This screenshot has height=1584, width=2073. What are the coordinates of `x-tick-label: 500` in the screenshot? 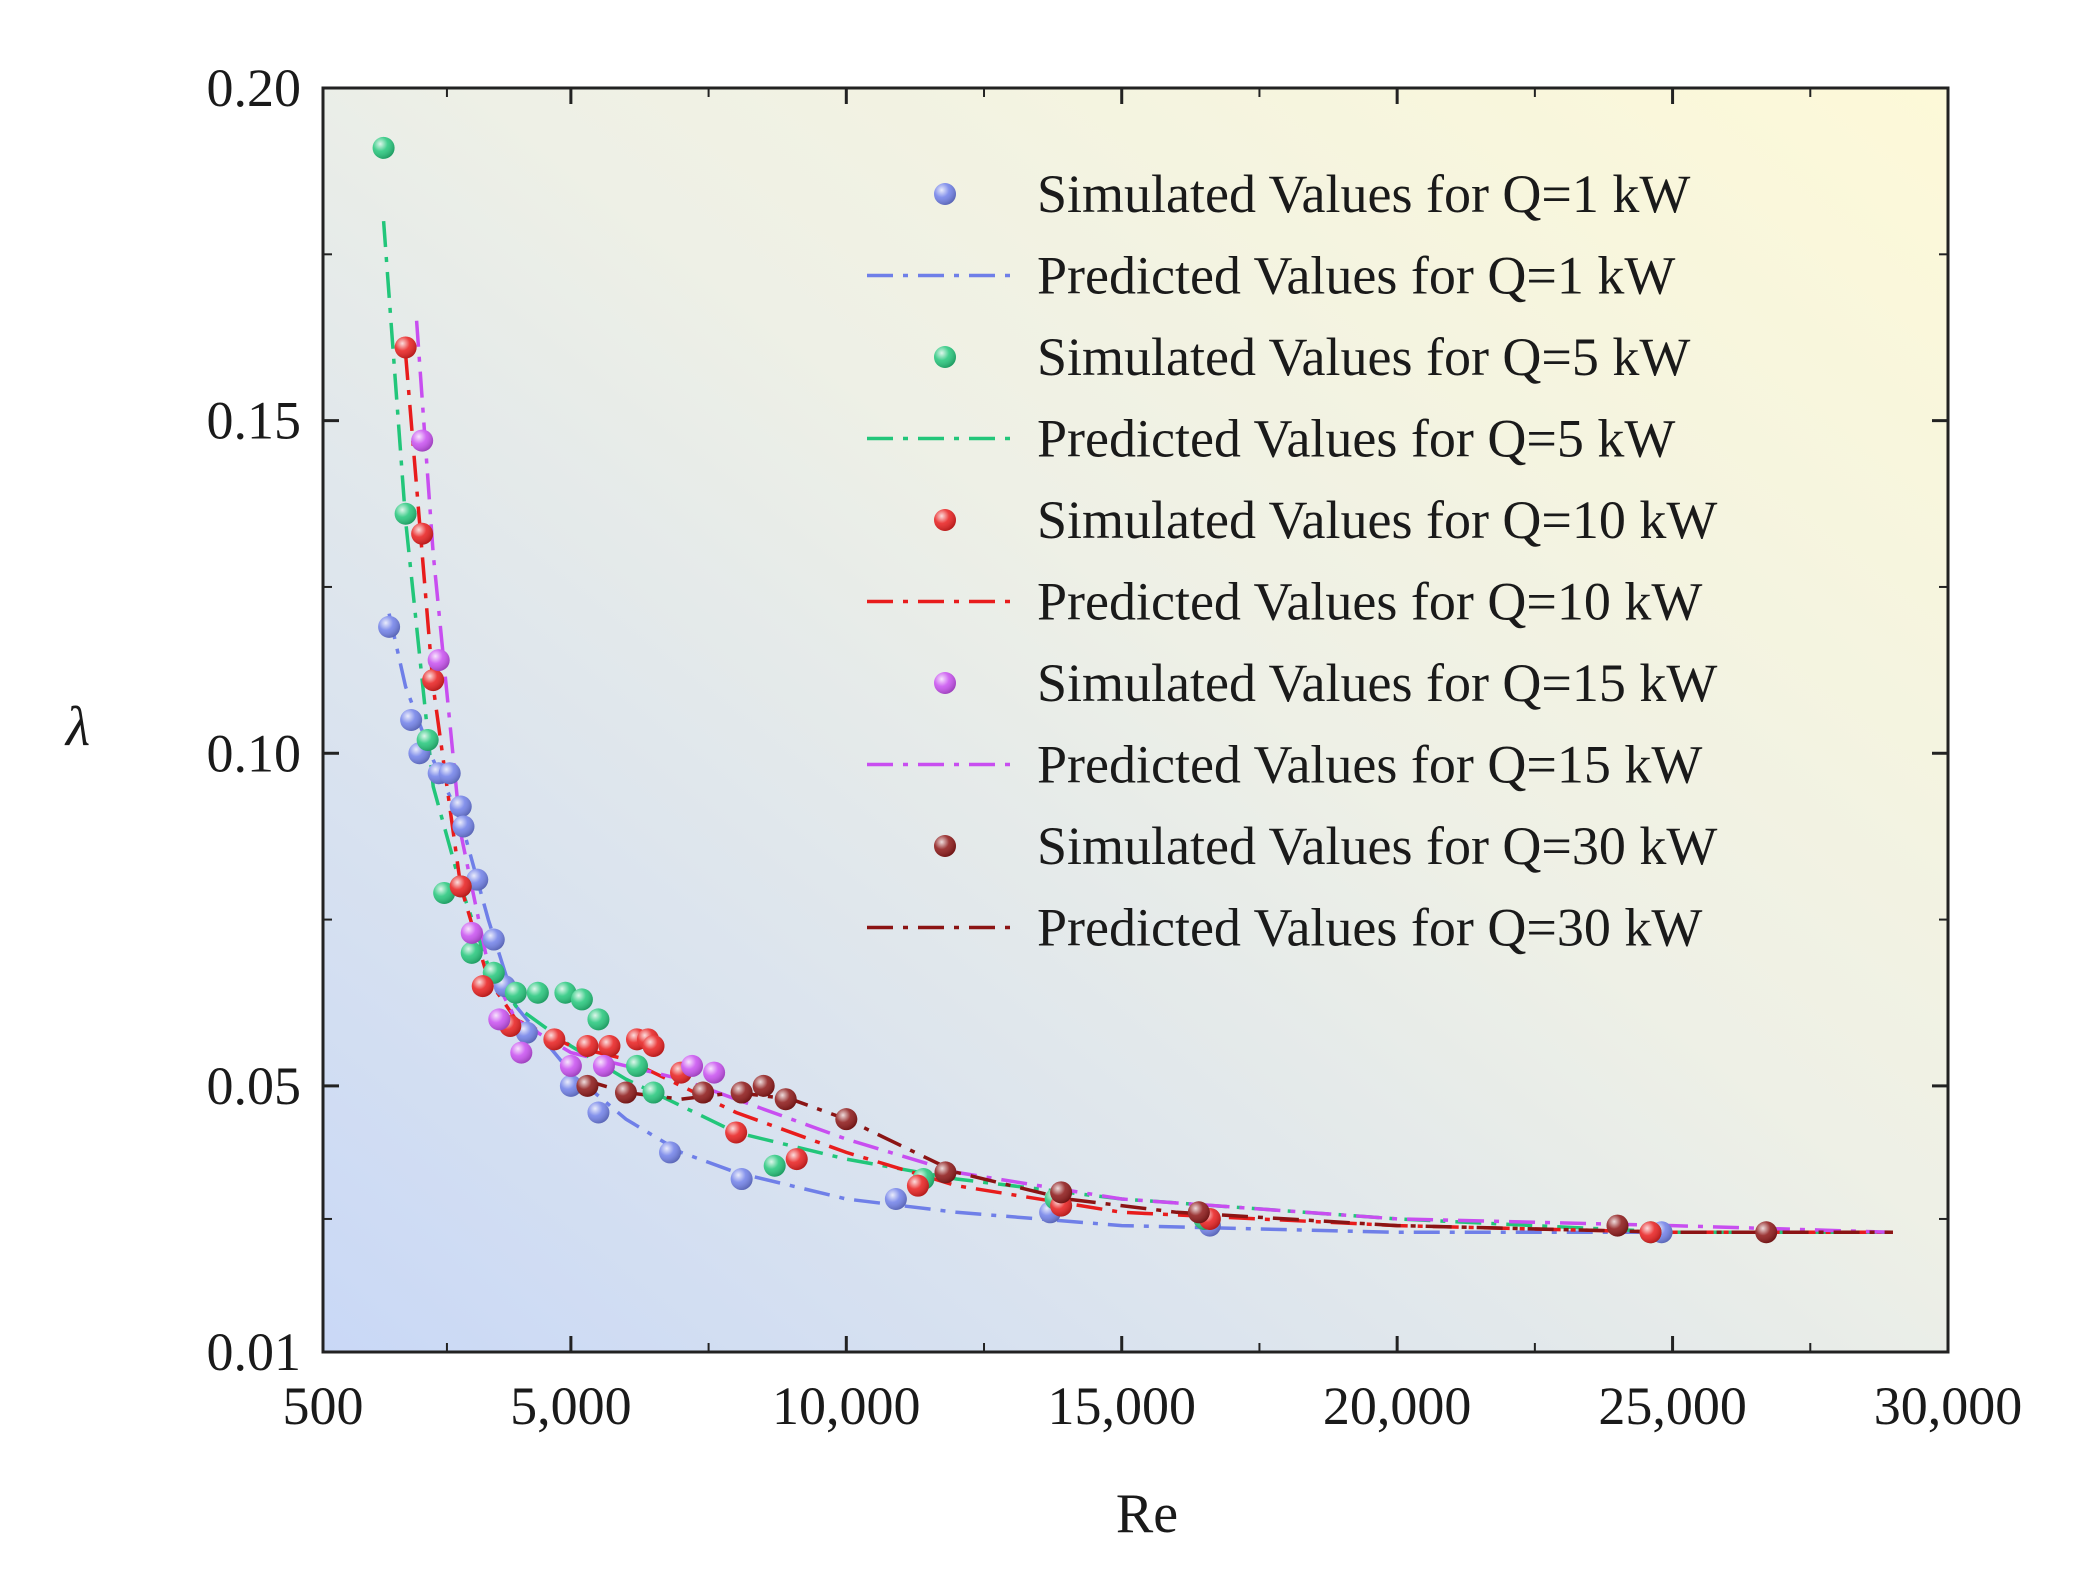 It's located at (323, 1406).